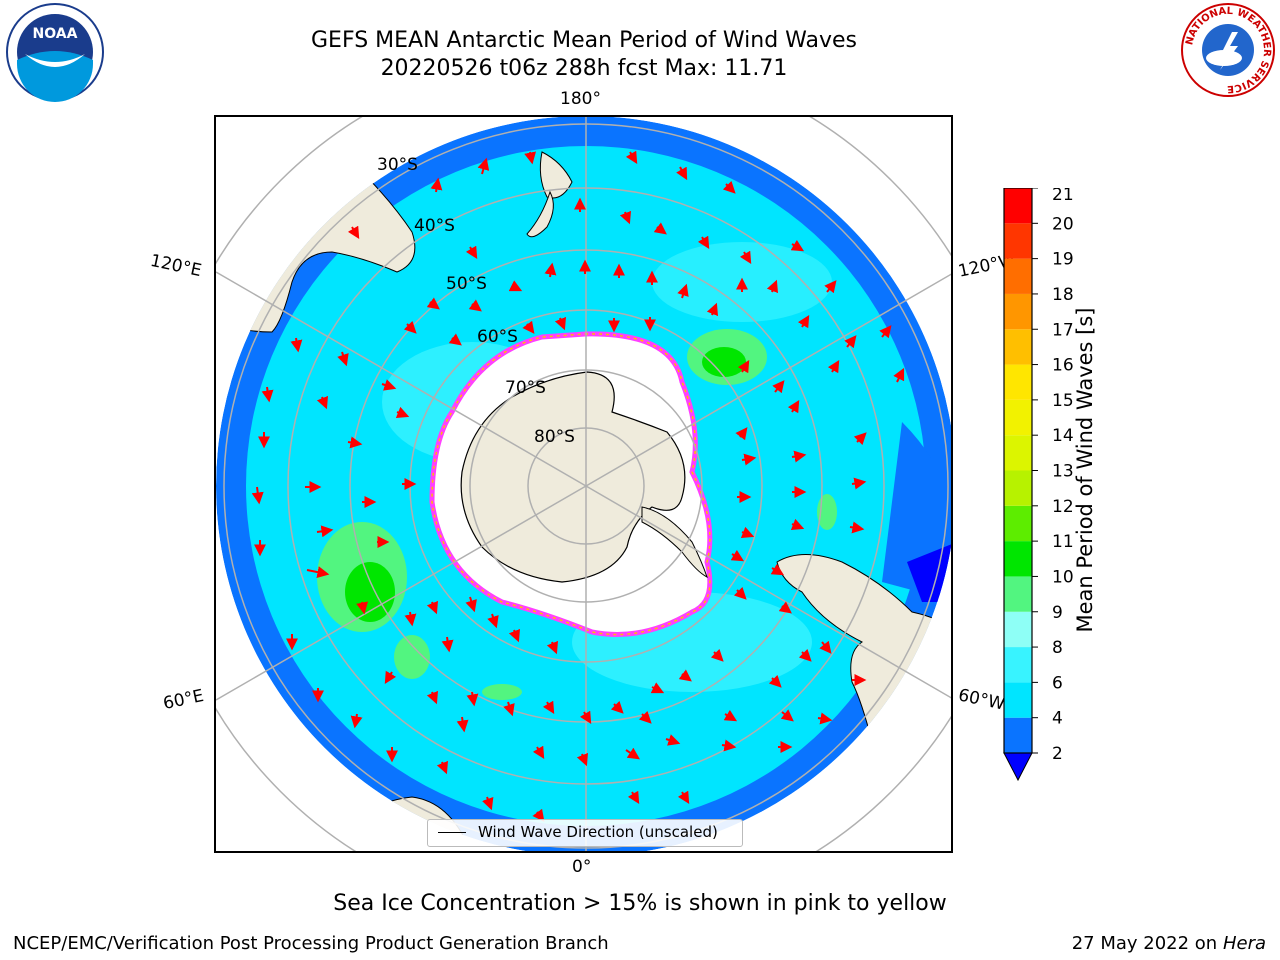  I want to click on antarctic-peninsula, so click(674, 542).